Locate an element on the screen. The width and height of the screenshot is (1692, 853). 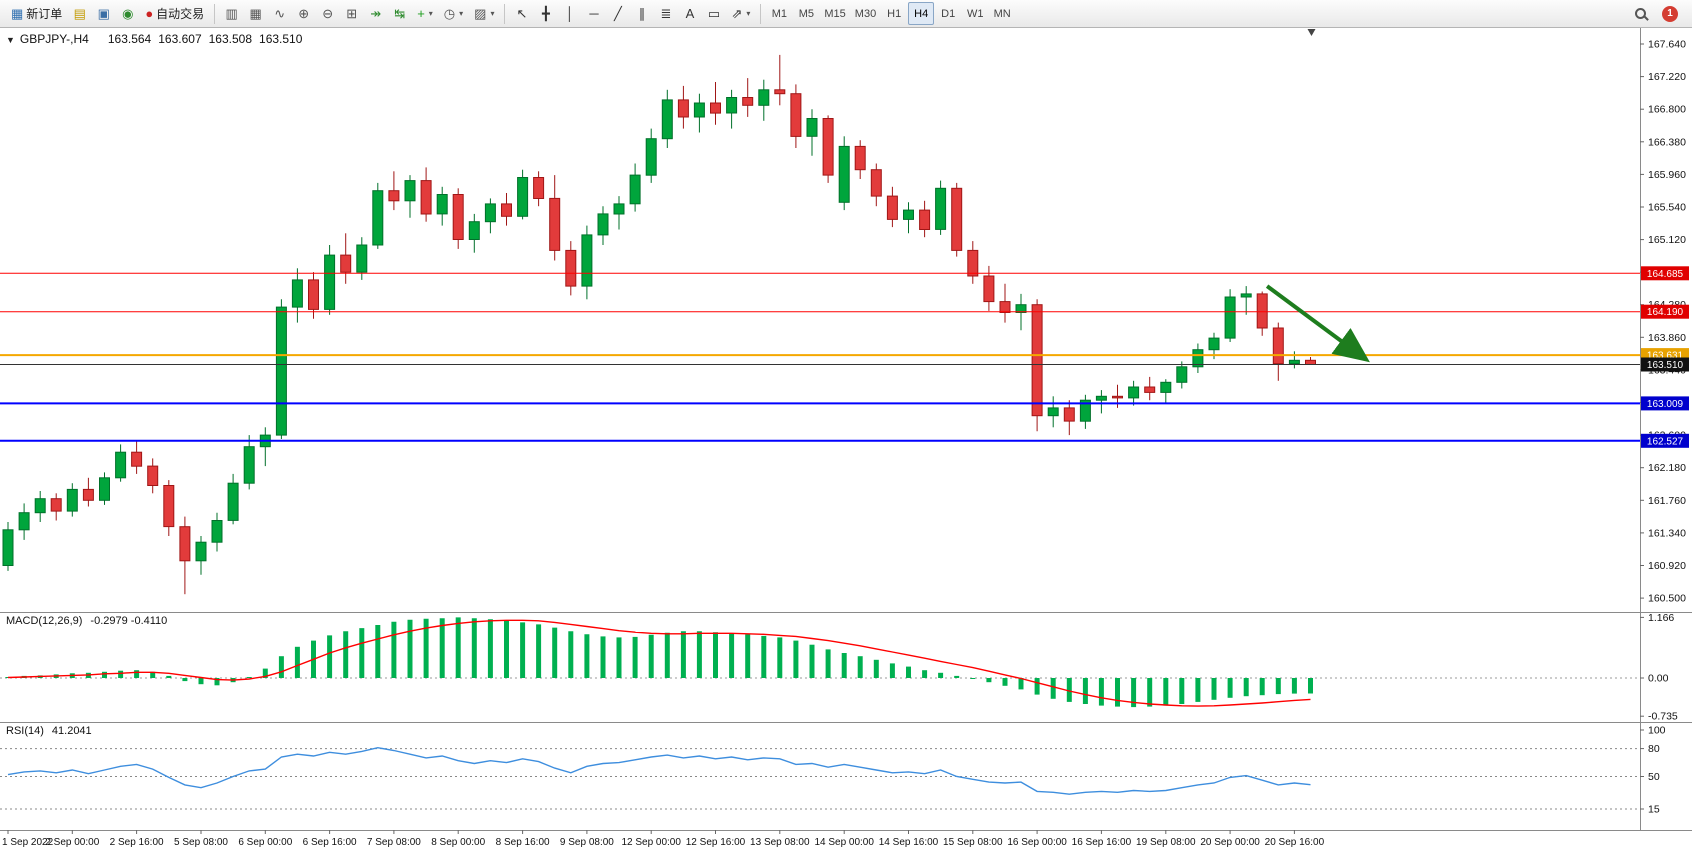
macd-axis-label: 0.00 is located at coordinates (1658, 679).